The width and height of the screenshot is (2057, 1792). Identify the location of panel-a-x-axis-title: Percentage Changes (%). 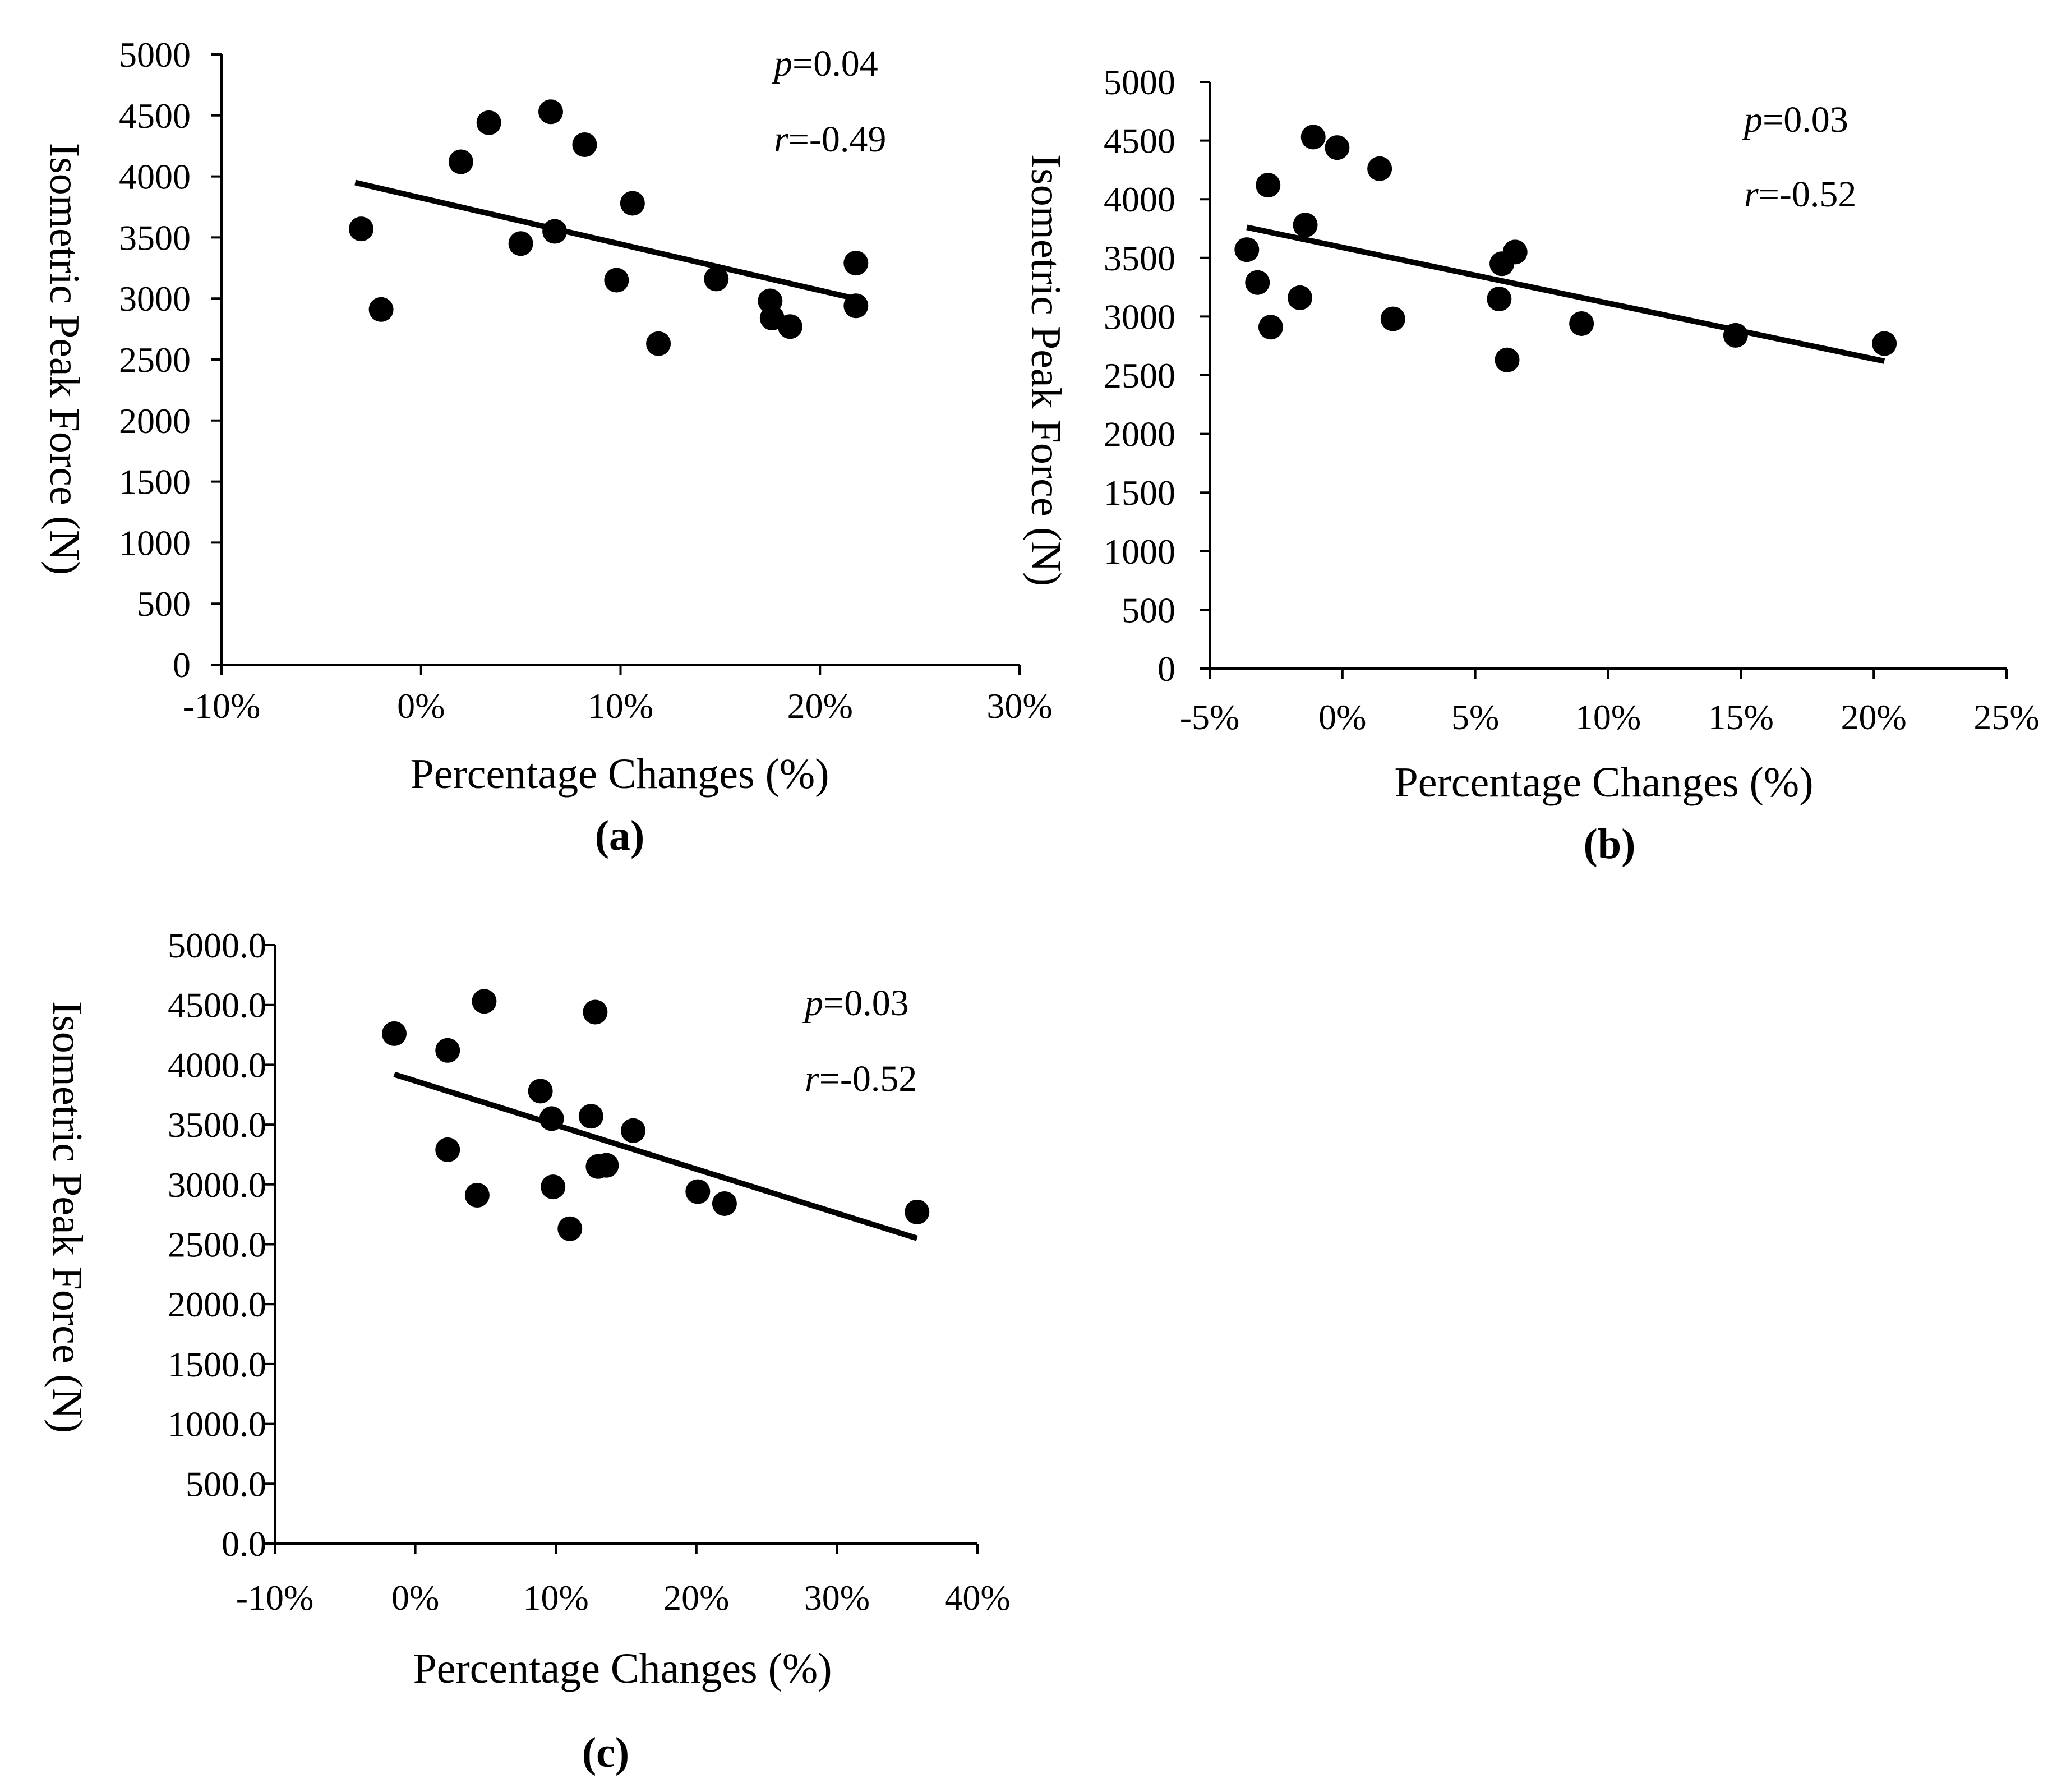
(619, 774).